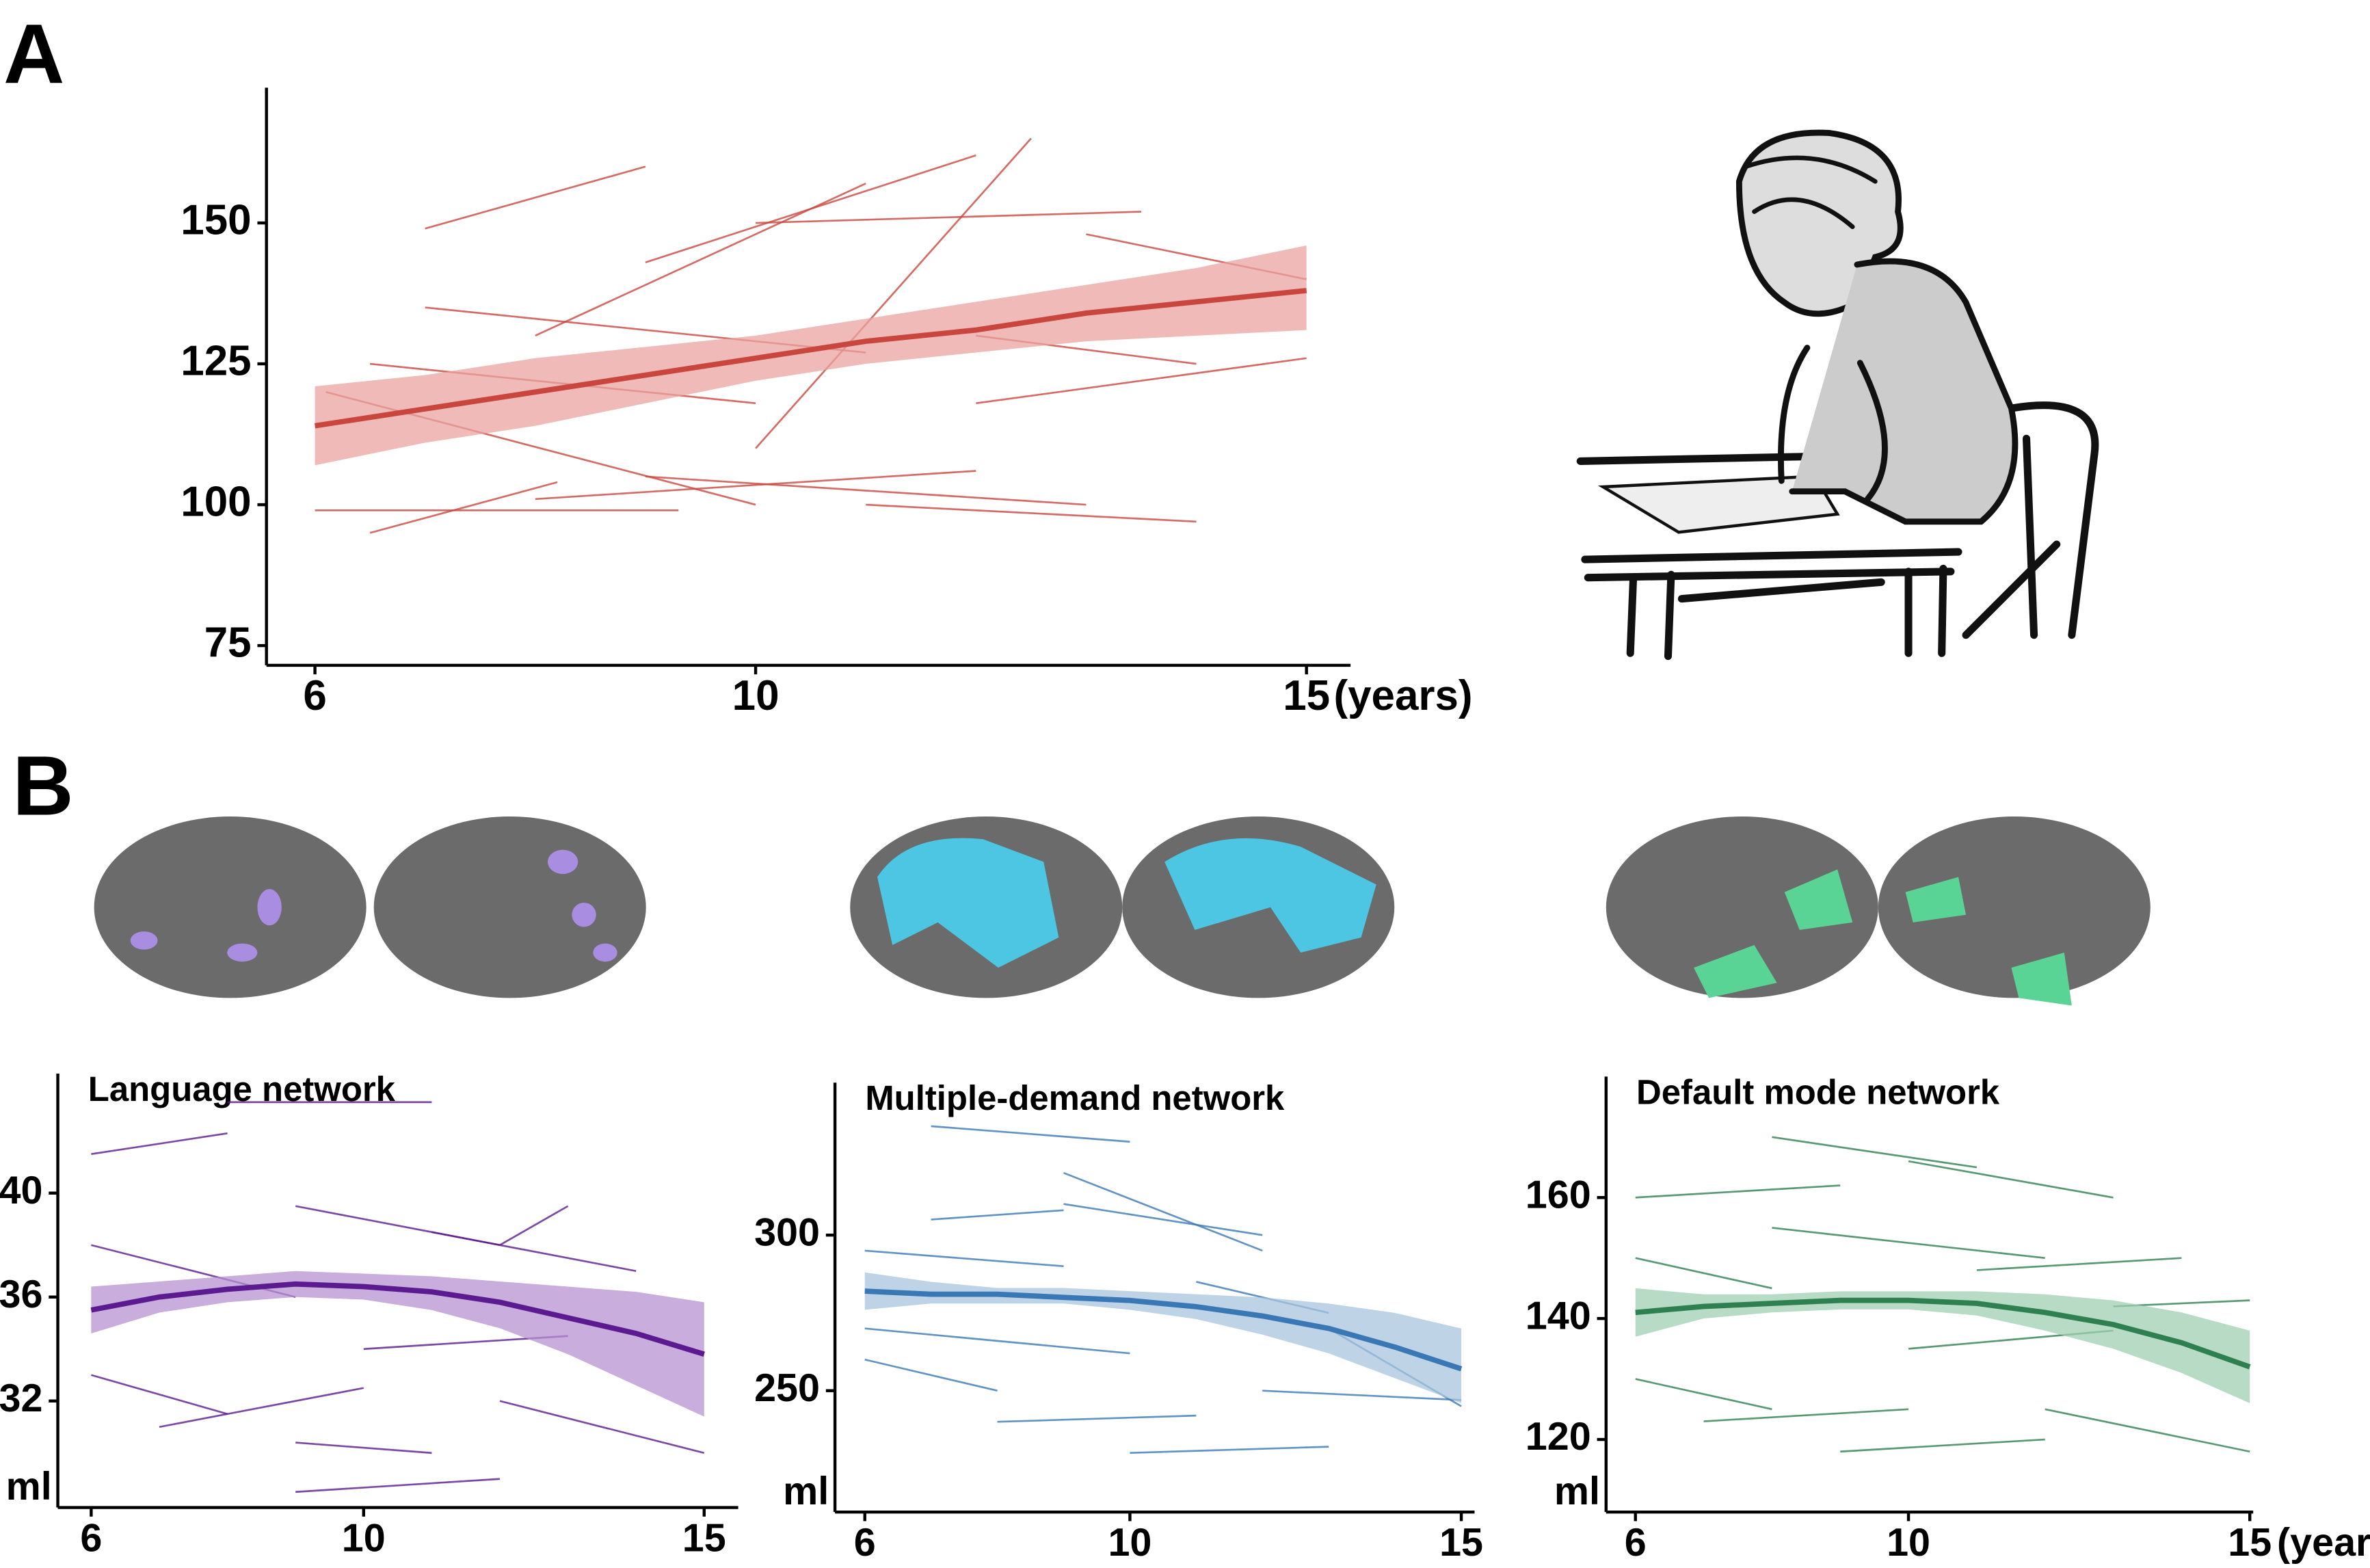 The width and height of the screenshot is (2370, 1568). I want to click on y-tick-label: 150, so click(216, 219).